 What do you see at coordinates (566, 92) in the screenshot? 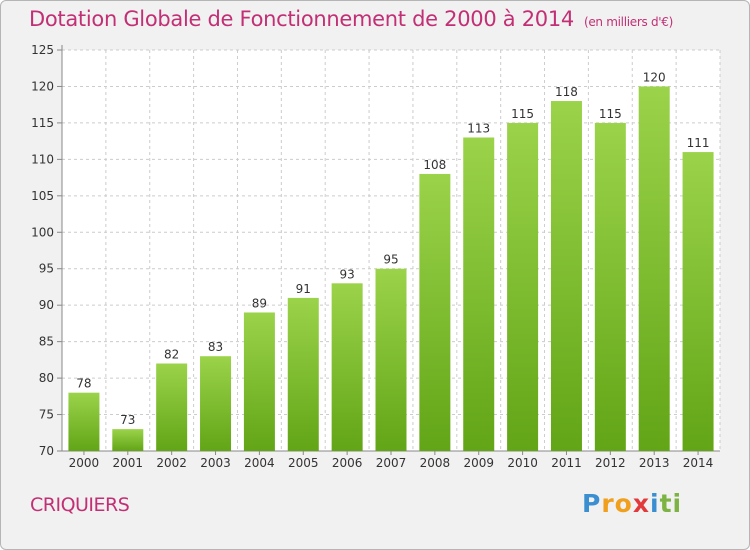
I see `data-label: 118` at bounding box center [566, 92].